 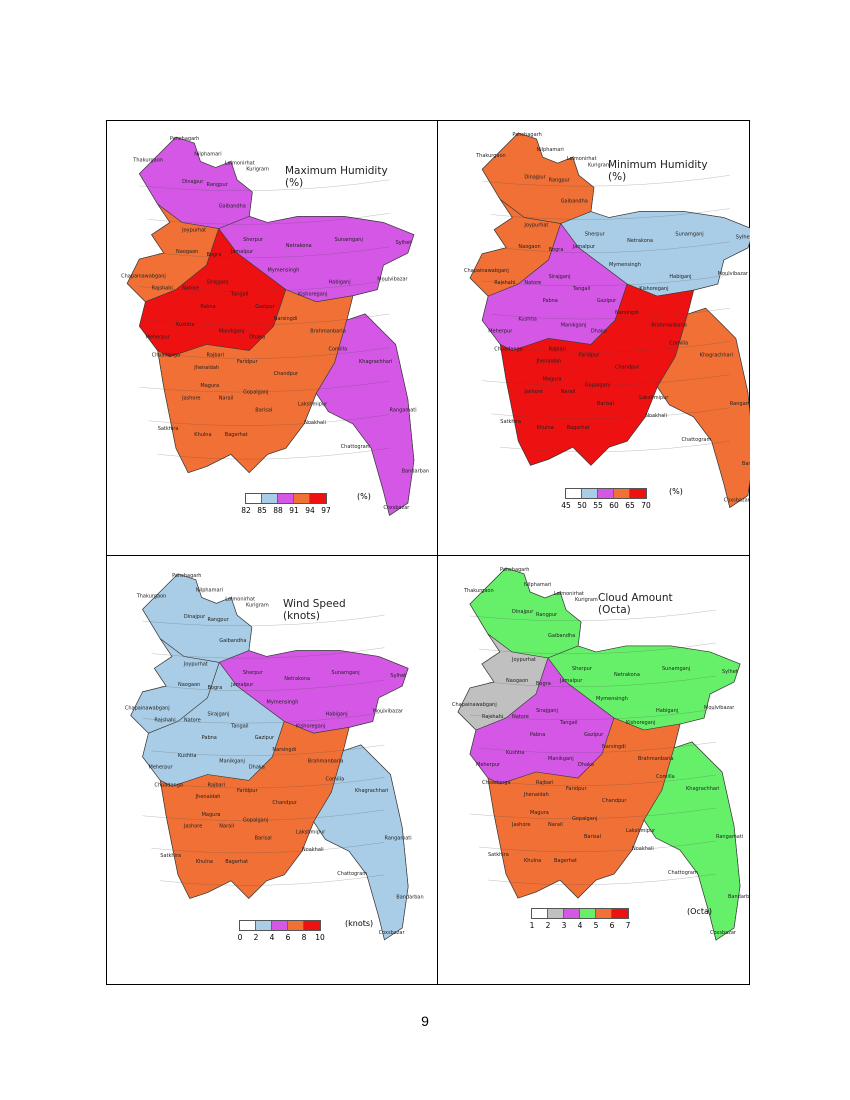 I want to click on legend-tick-label: 7, so click(x=628, y=925).